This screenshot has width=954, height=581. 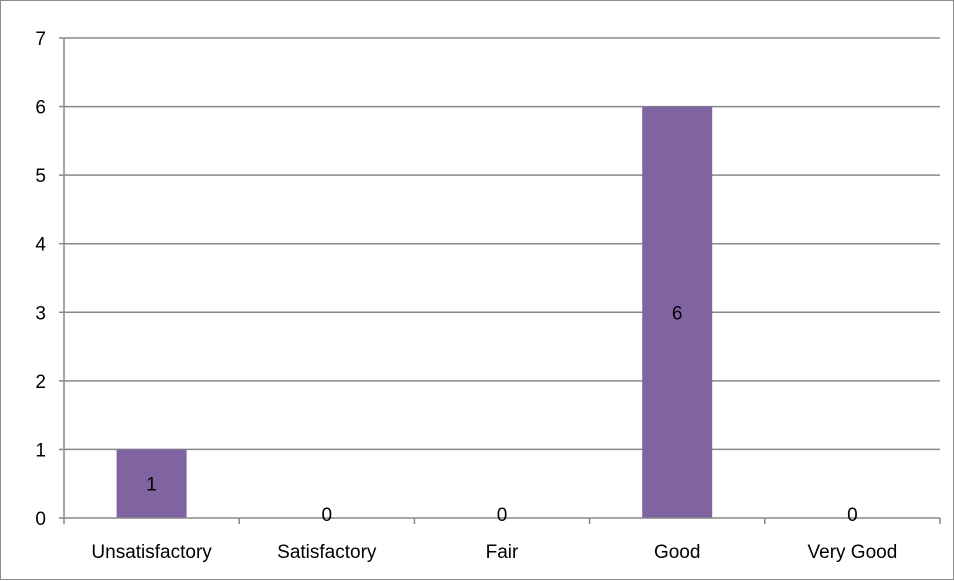 I want to click on x-tick-label: Very Good, so click(x=853, y=552).